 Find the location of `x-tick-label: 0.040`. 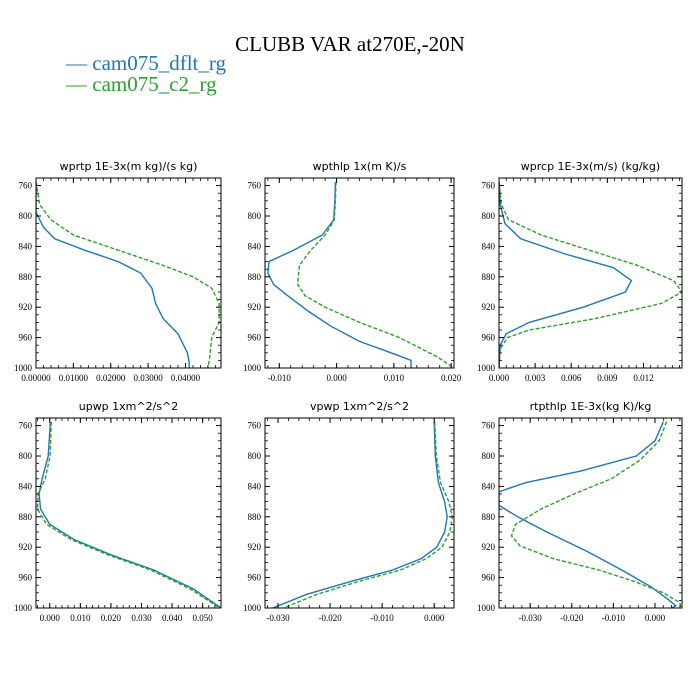

x-tick-label: 0.040 is located at coordinates (172, 618).